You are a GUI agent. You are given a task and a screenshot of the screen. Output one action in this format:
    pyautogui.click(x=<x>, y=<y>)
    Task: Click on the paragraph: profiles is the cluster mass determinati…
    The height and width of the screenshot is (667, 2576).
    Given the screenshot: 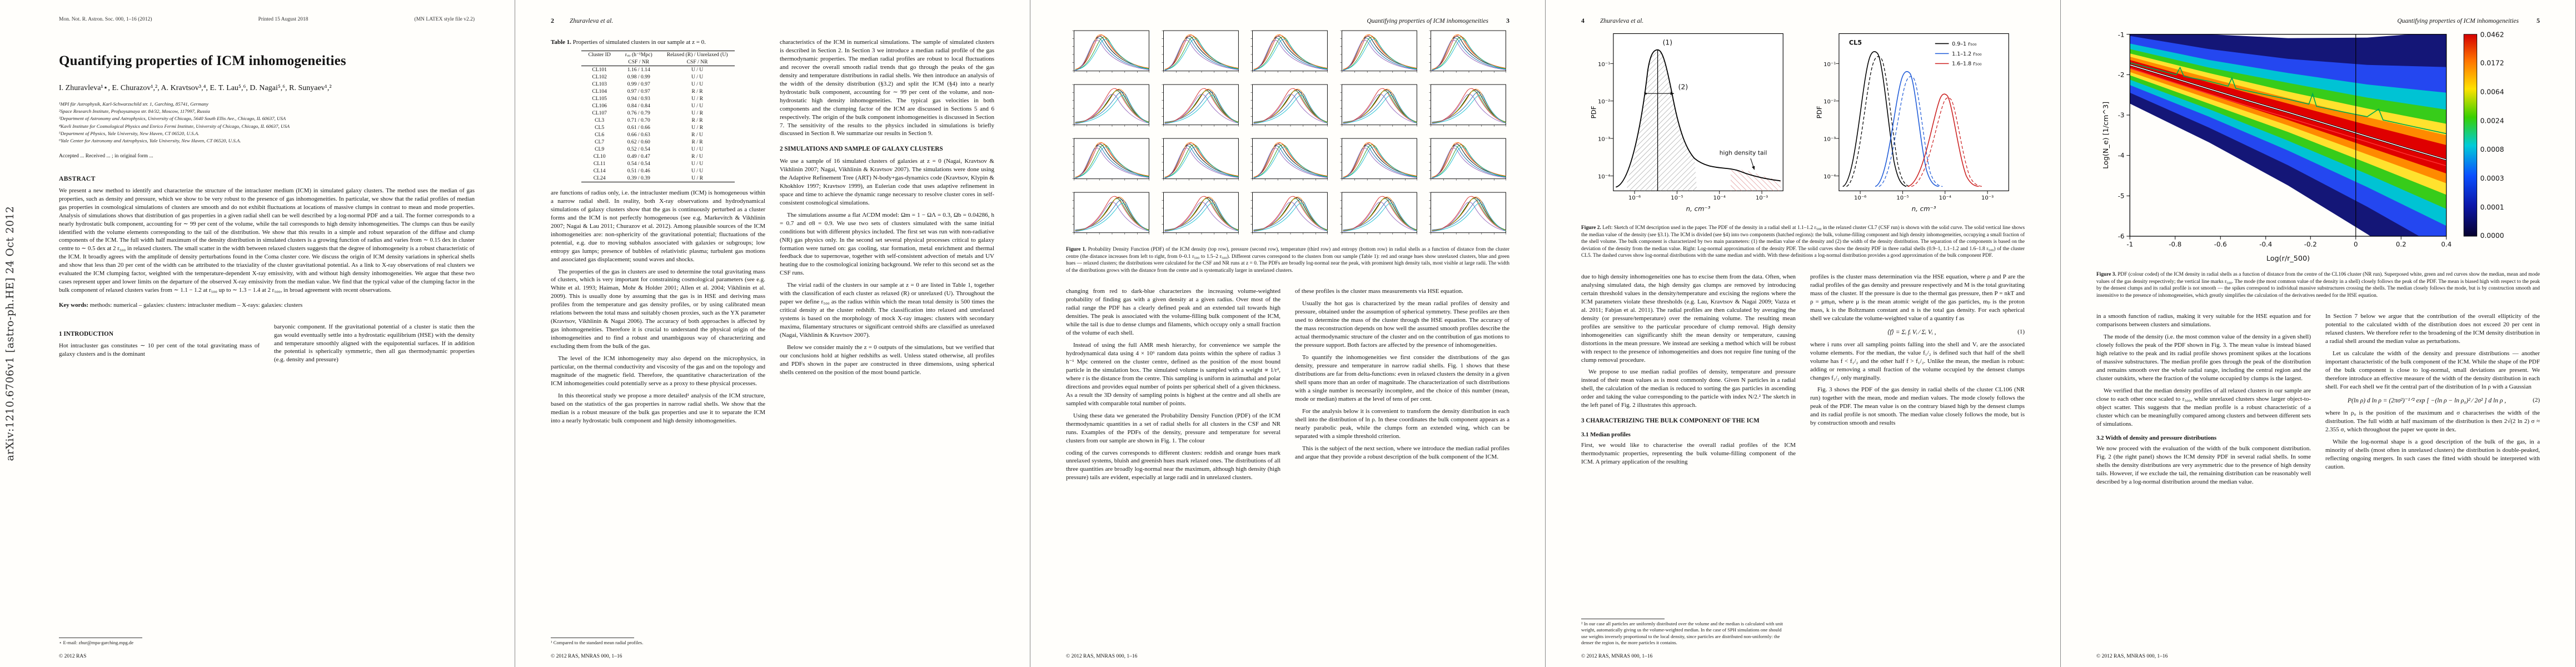 What is the action you would take?
    pyautogui.click(x=1917, y=297)
    